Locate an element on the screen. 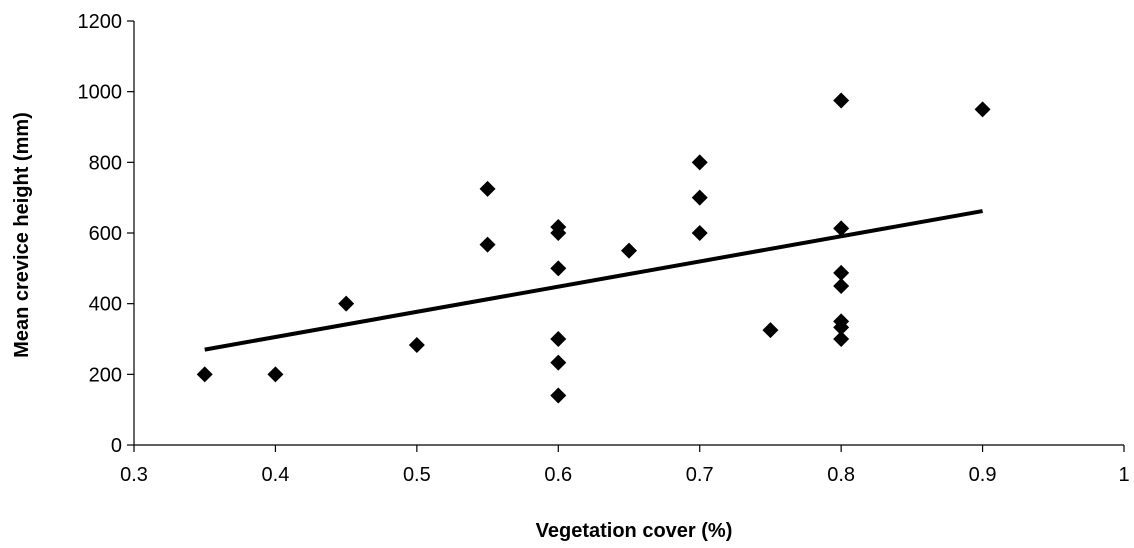 The height and width of the screenshot is (548, 1134). x-axis-title: Vegetation cover (%) is located at coordinates (634, 531).